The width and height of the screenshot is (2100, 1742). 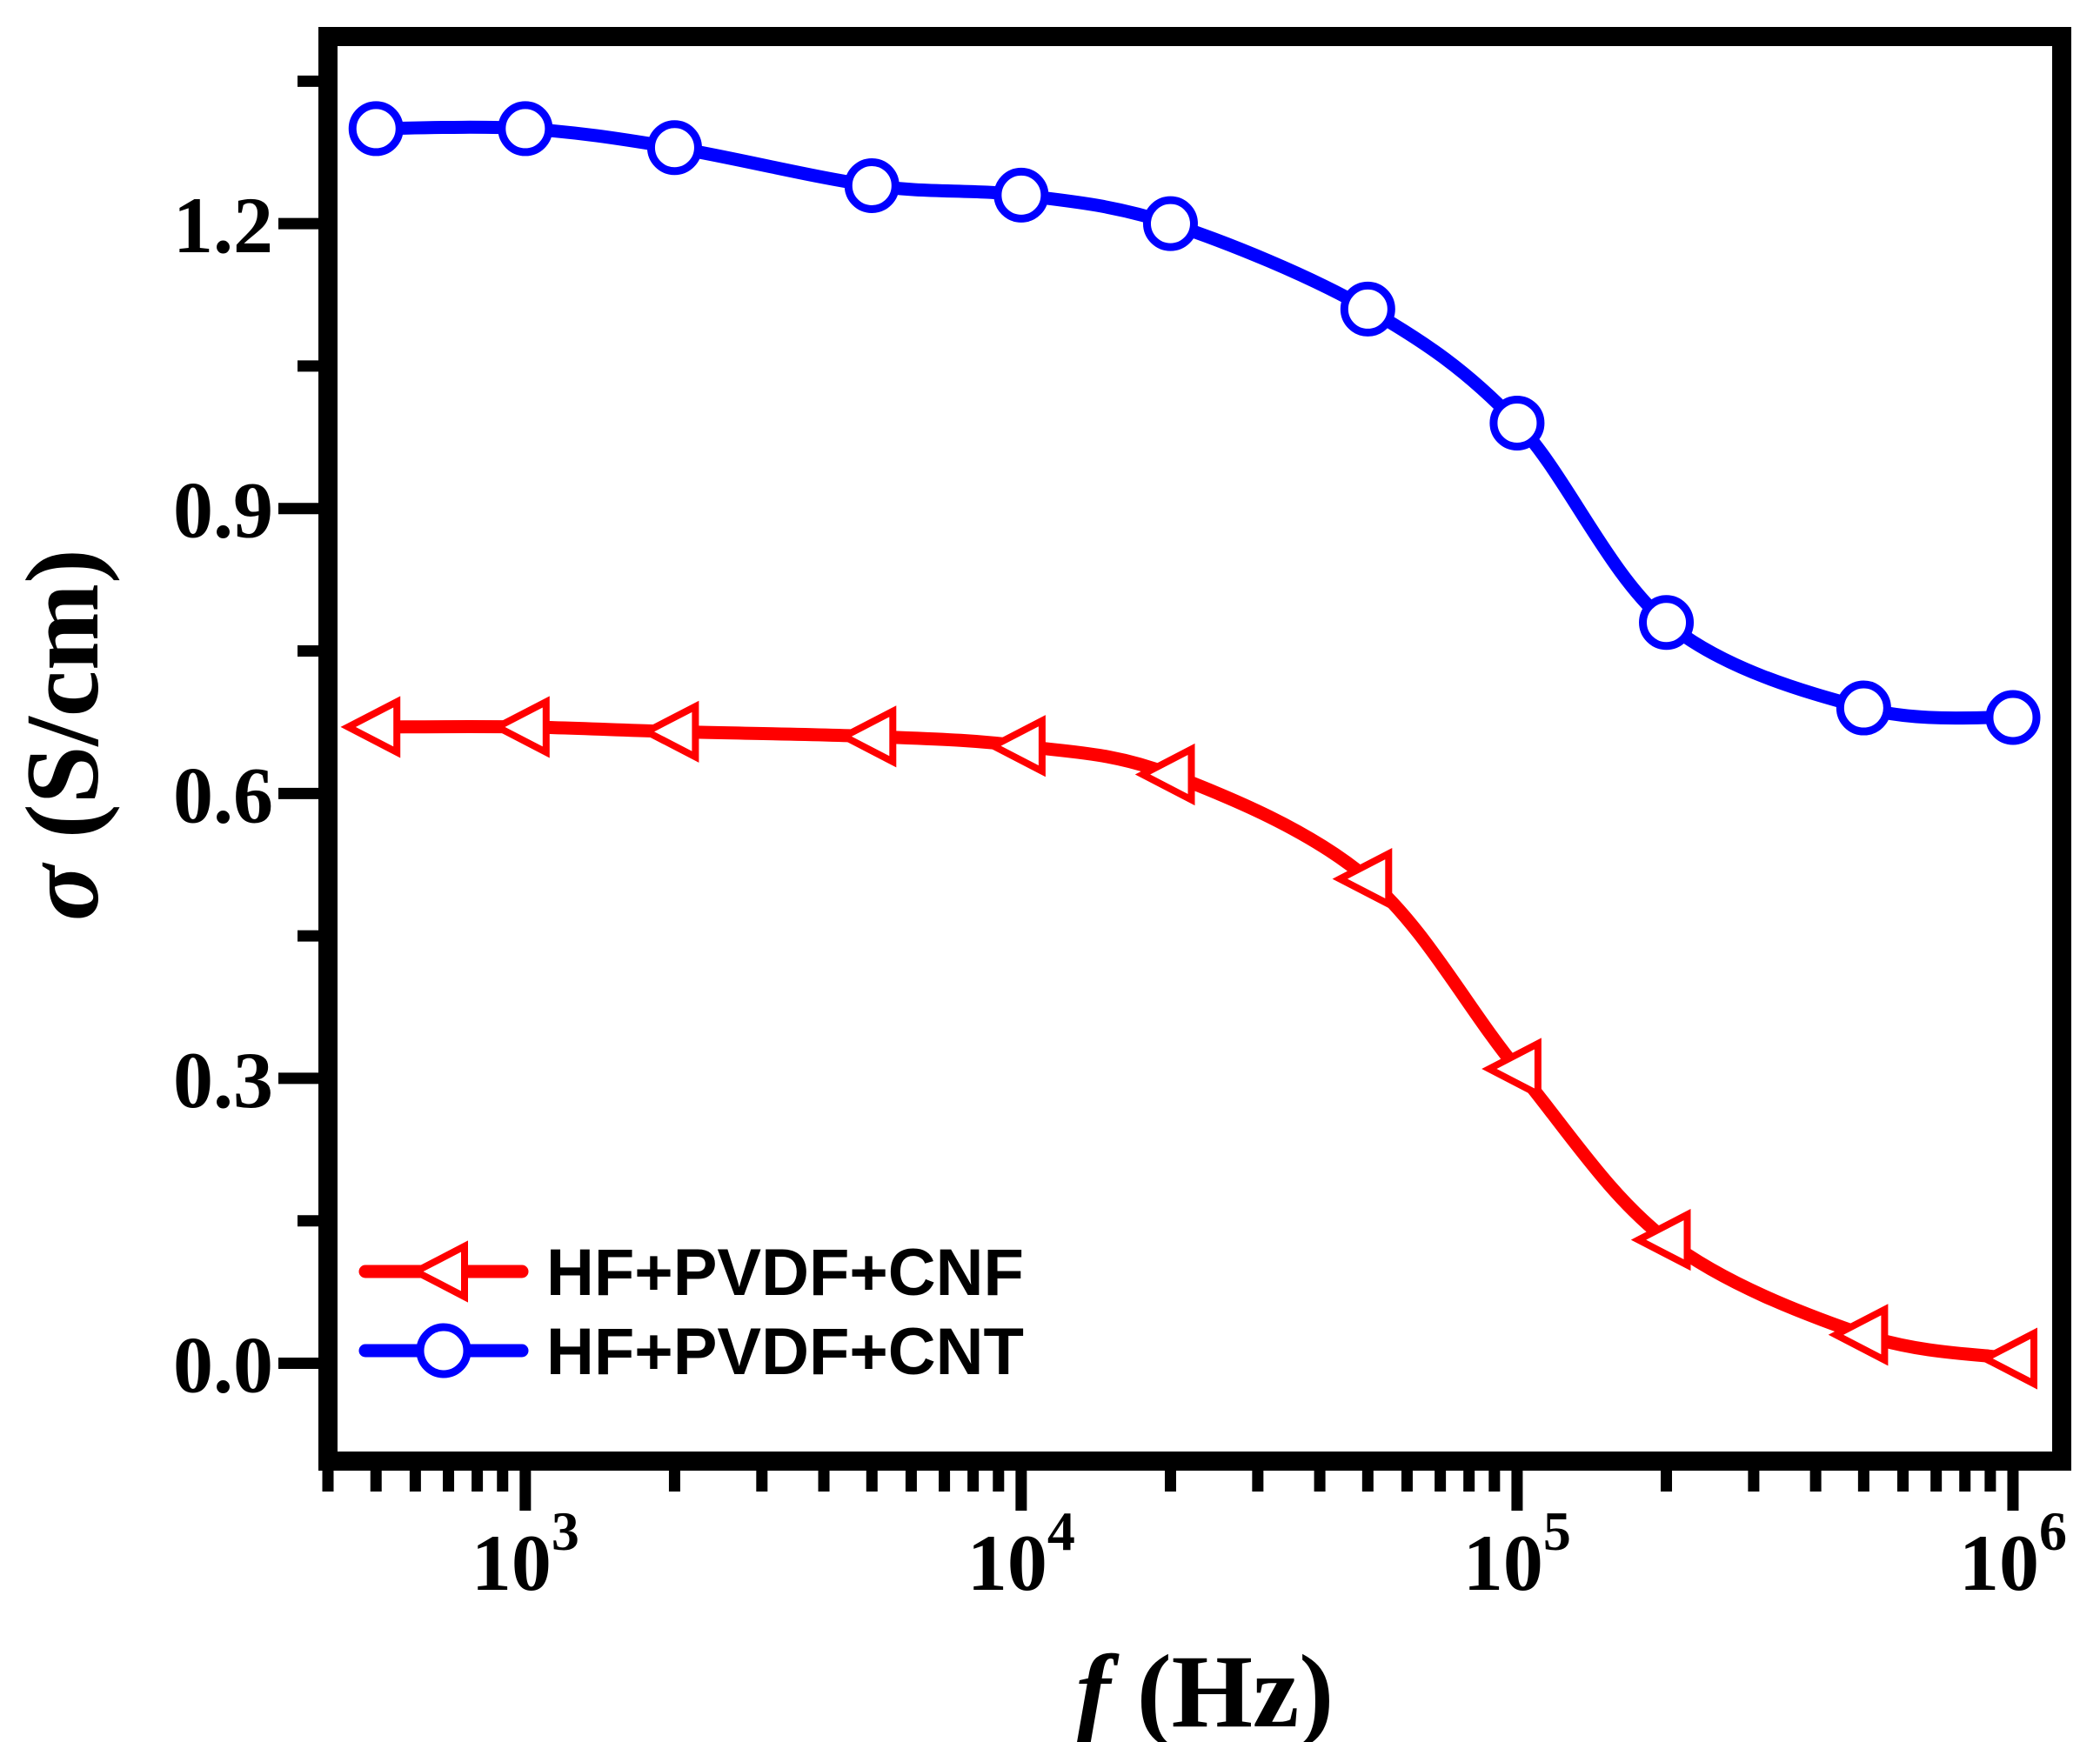 I want to click on legend-marker-circle, so click(x=443, y=1350).